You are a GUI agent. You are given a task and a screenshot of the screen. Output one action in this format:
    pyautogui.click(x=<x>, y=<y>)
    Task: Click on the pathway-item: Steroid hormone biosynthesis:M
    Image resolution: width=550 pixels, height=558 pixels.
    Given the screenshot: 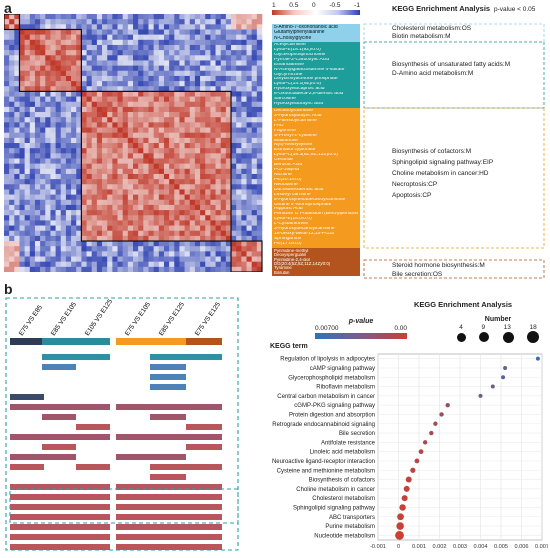 What is the action you would take?
    pyautogui.click(x=438, y=265)
    